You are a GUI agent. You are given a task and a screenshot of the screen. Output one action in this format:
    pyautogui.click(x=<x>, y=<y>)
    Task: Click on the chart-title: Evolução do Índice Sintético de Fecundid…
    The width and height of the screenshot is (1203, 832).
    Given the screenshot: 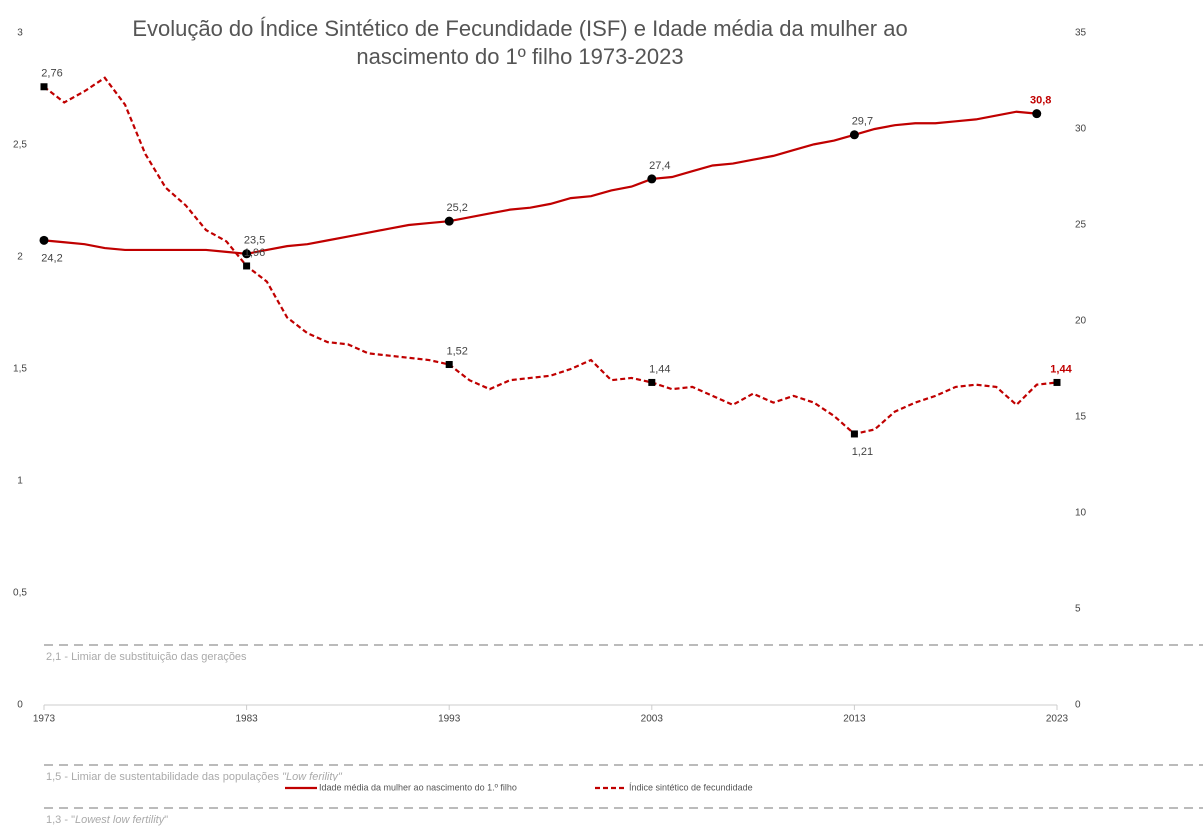 What is the action you would take?
    pyautogui.click(x=519, y=28)
    